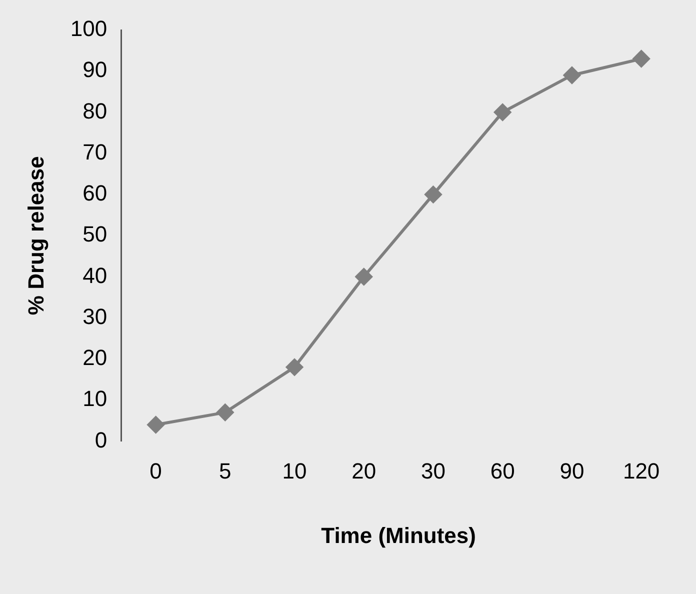 The width and height of the screenshot is (696, 594). What do you see at coordinates (95, 111) in the screenshot?
I see `y-tick-label: 80` at bounding box center [95, 111].